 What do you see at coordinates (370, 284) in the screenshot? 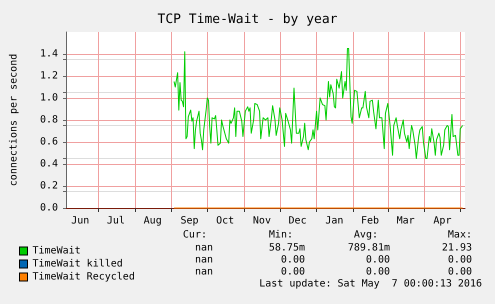
I see `text: Last update: Sat May 7 00:00:13 2016` at bounding box center [370, 284].